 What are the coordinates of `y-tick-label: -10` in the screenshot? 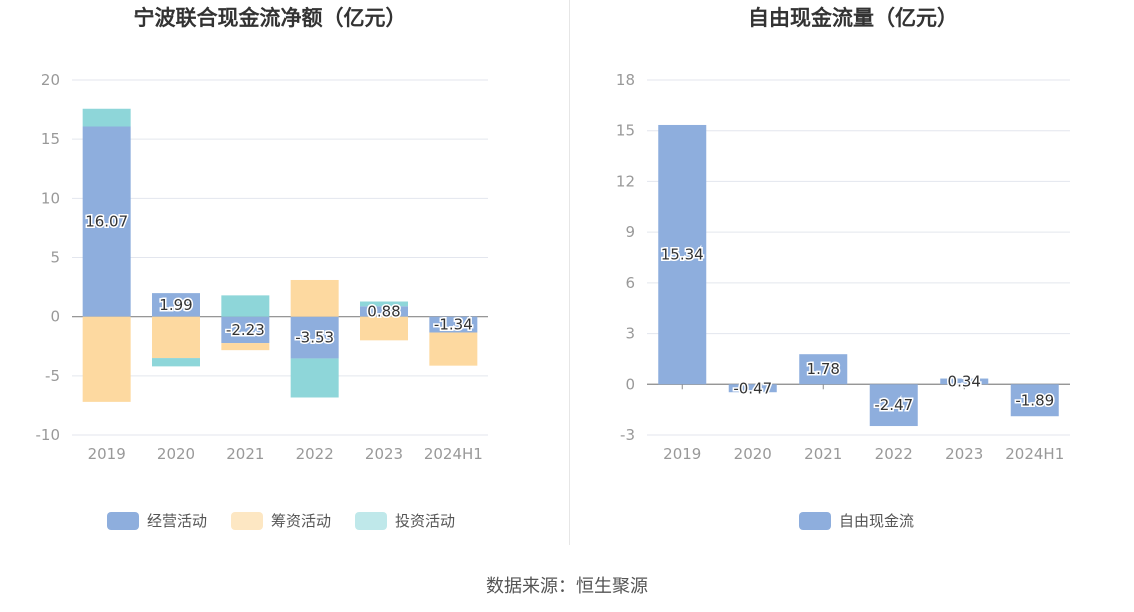 It's located at (48, 435).